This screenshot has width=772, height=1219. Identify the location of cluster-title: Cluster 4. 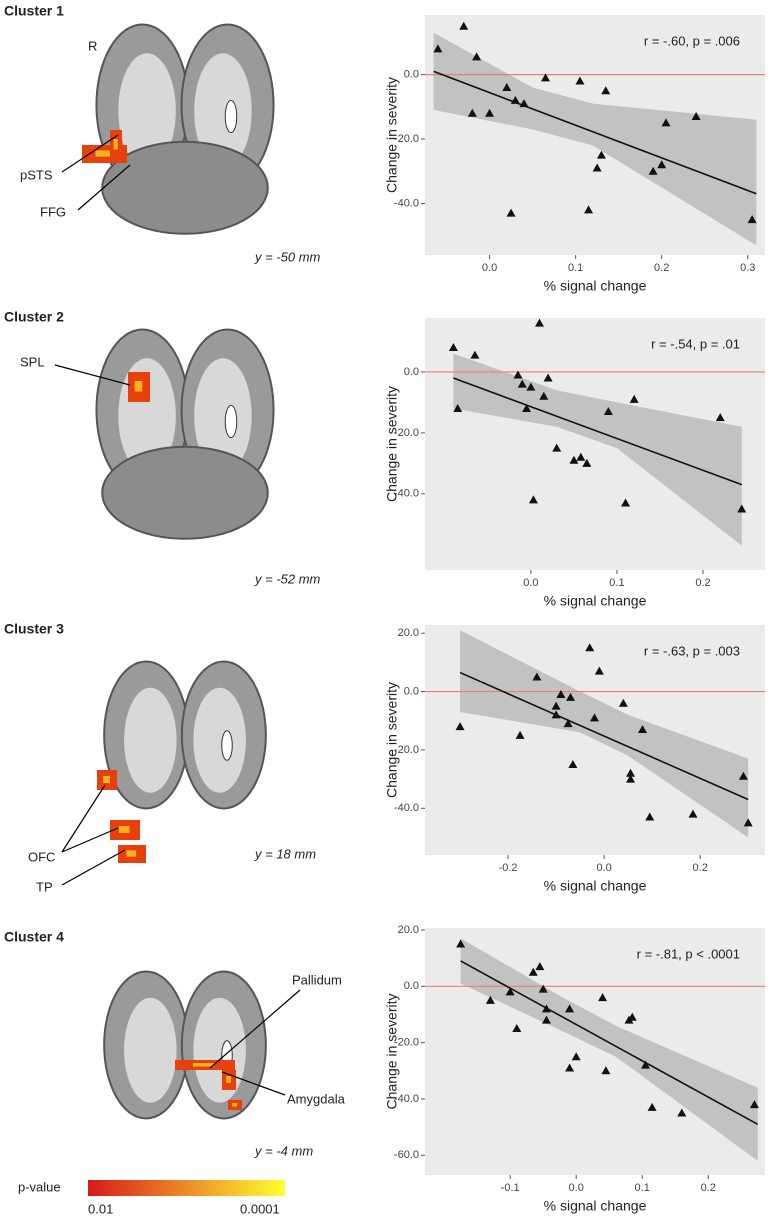
(34, 937).